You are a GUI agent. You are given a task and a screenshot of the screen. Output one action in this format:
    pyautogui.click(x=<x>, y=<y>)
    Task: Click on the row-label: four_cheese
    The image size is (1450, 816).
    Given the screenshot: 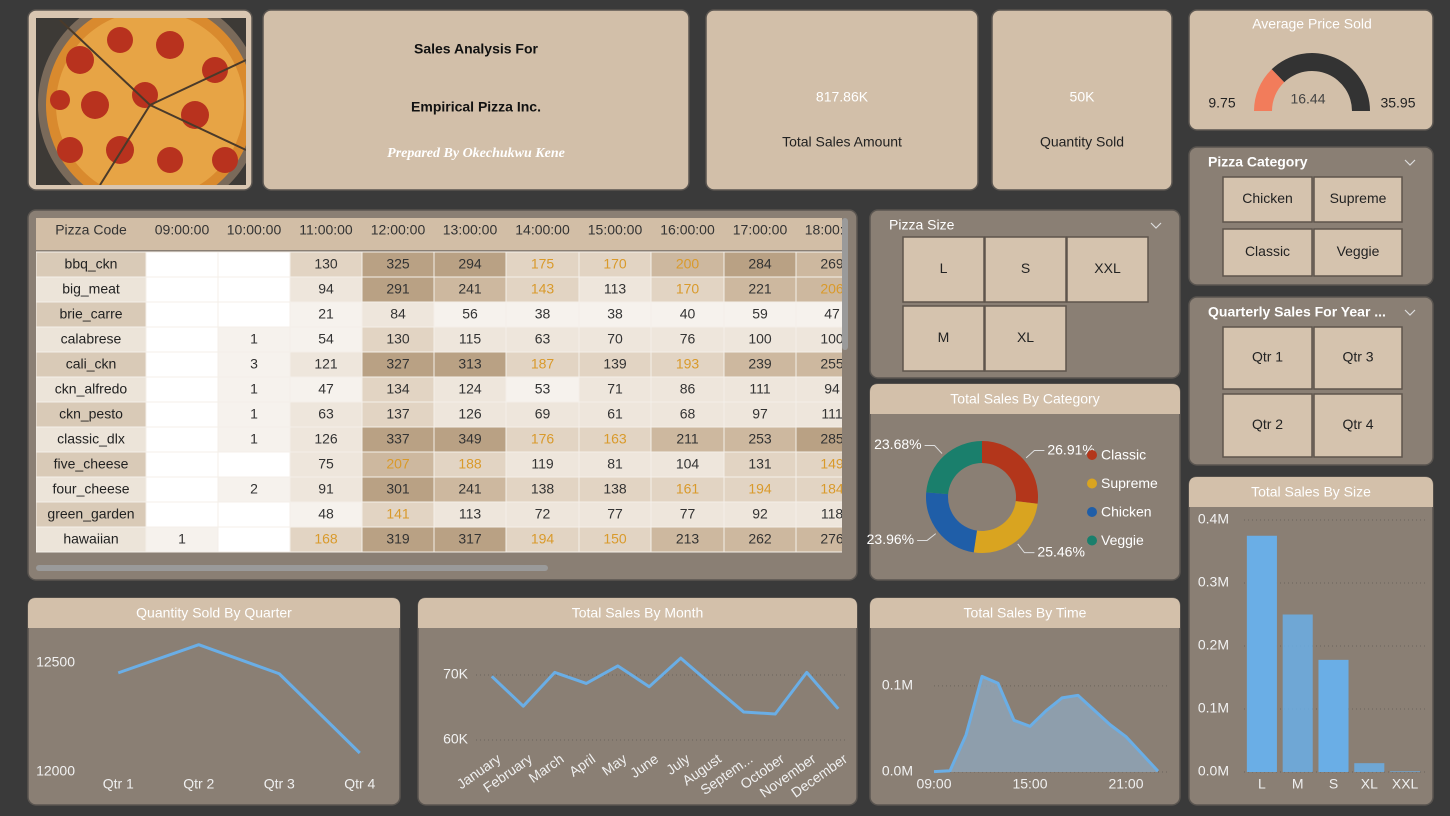 What is the action you would take?
    pyautogui.click(x=90, y=489)
    